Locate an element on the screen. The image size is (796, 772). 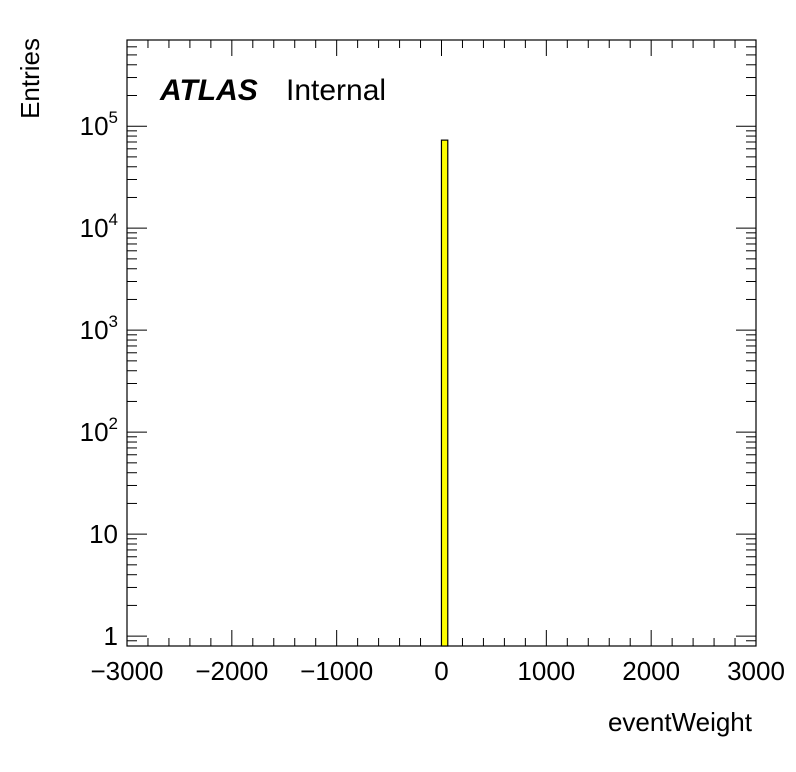
atlas-label: ATLAS is located at coordinates (208, 90).